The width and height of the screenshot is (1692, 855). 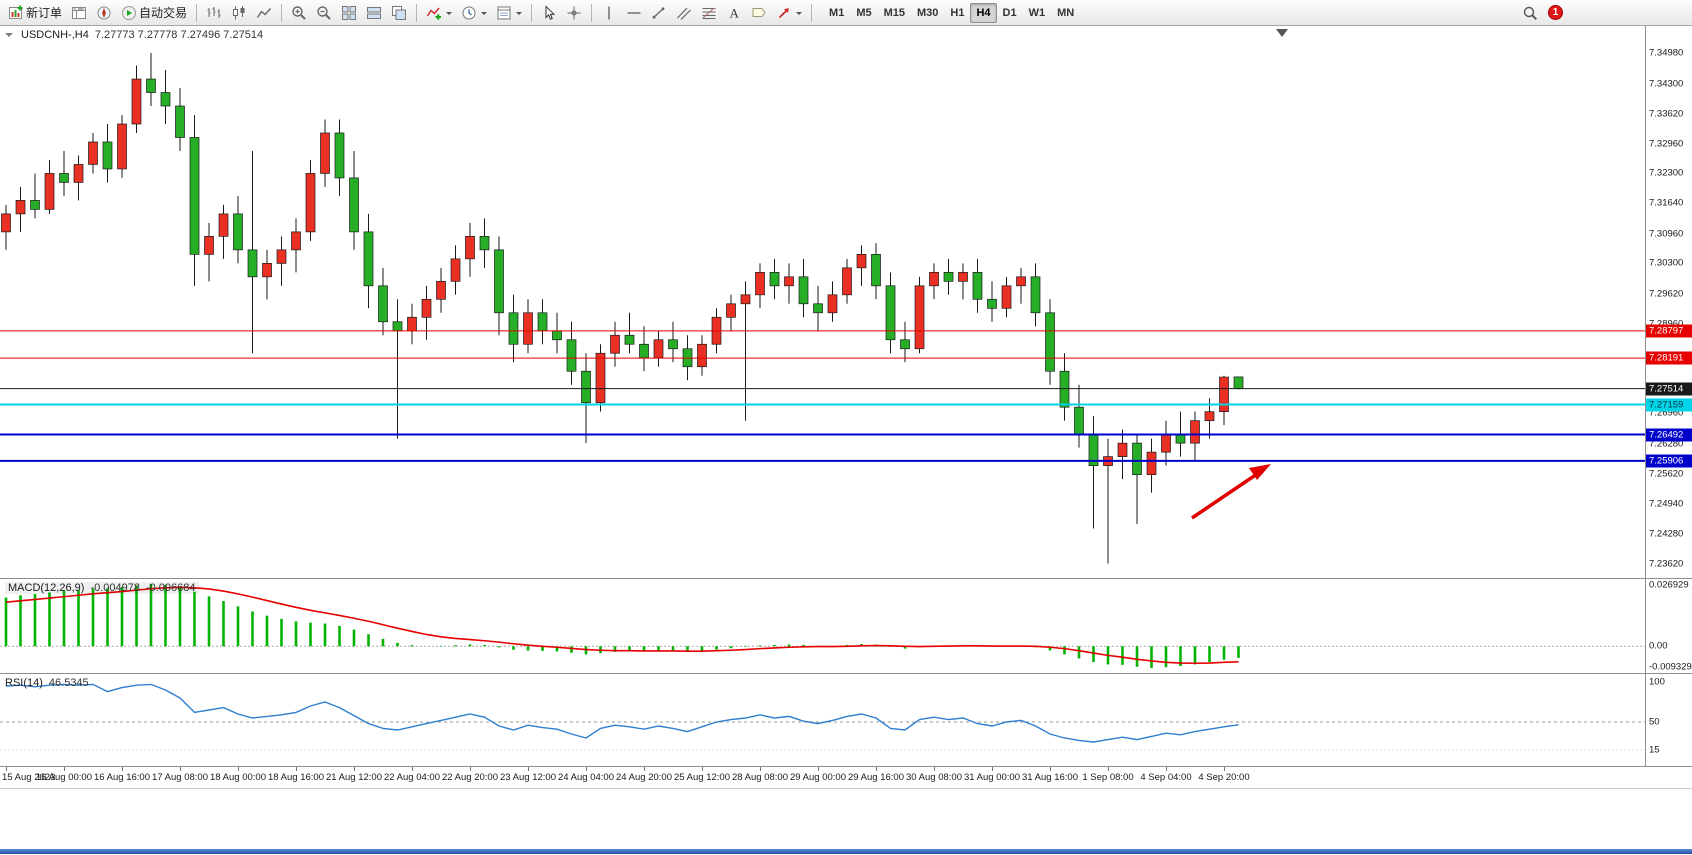 What do you see at coordinates (846, 851) in the screenshot?
I see `window-bottom-edge` at bounding box center [846, 851].